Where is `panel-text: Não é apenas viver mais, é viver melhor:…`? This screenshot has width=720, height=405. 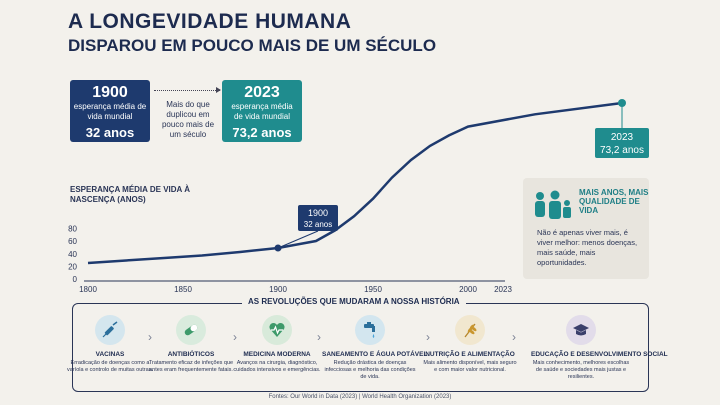 panel-text: Não é apenas viver mais, é viver melhor:… is located at coordinates (587, 247).